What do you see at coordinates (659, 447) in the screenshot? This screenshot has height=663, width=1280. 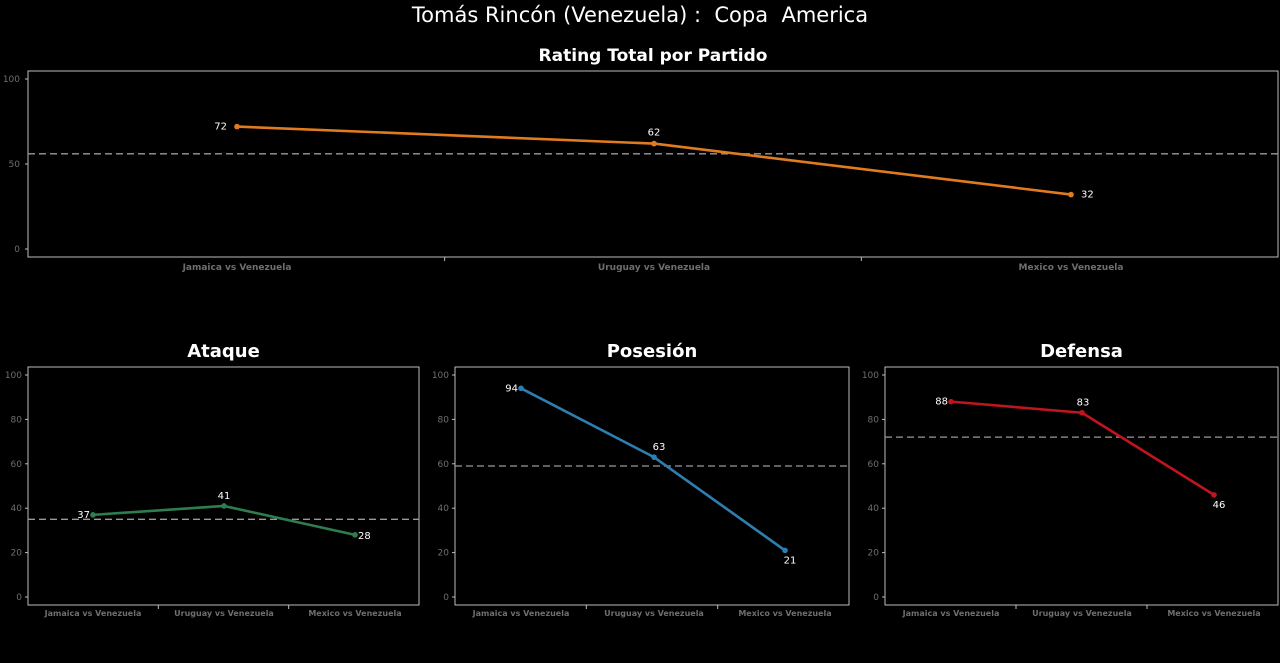 I see `data-label: 63` at bounding box center [659, 447].